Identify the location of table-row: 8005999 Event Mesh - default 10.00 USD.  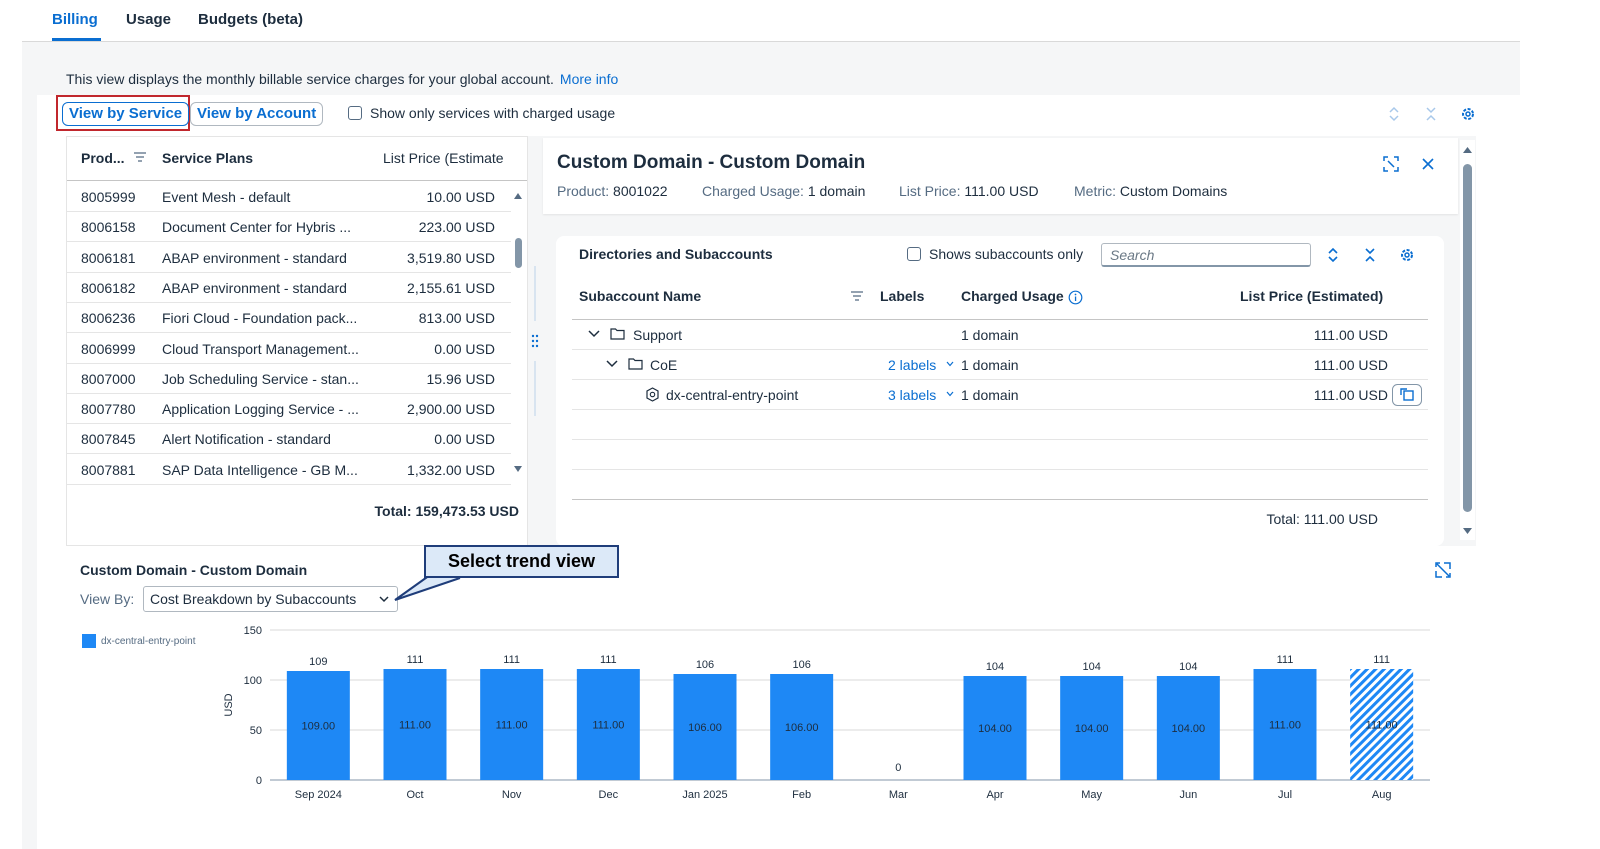
(289, 197).